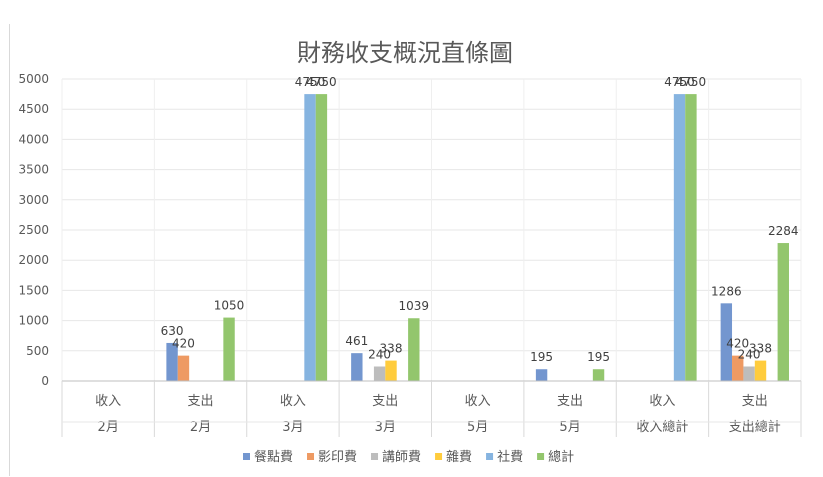  What do you see at coordinates (33, 109) in the screenshot?
I see `y-tick-label: 4500` at bounding box center [33, 109].